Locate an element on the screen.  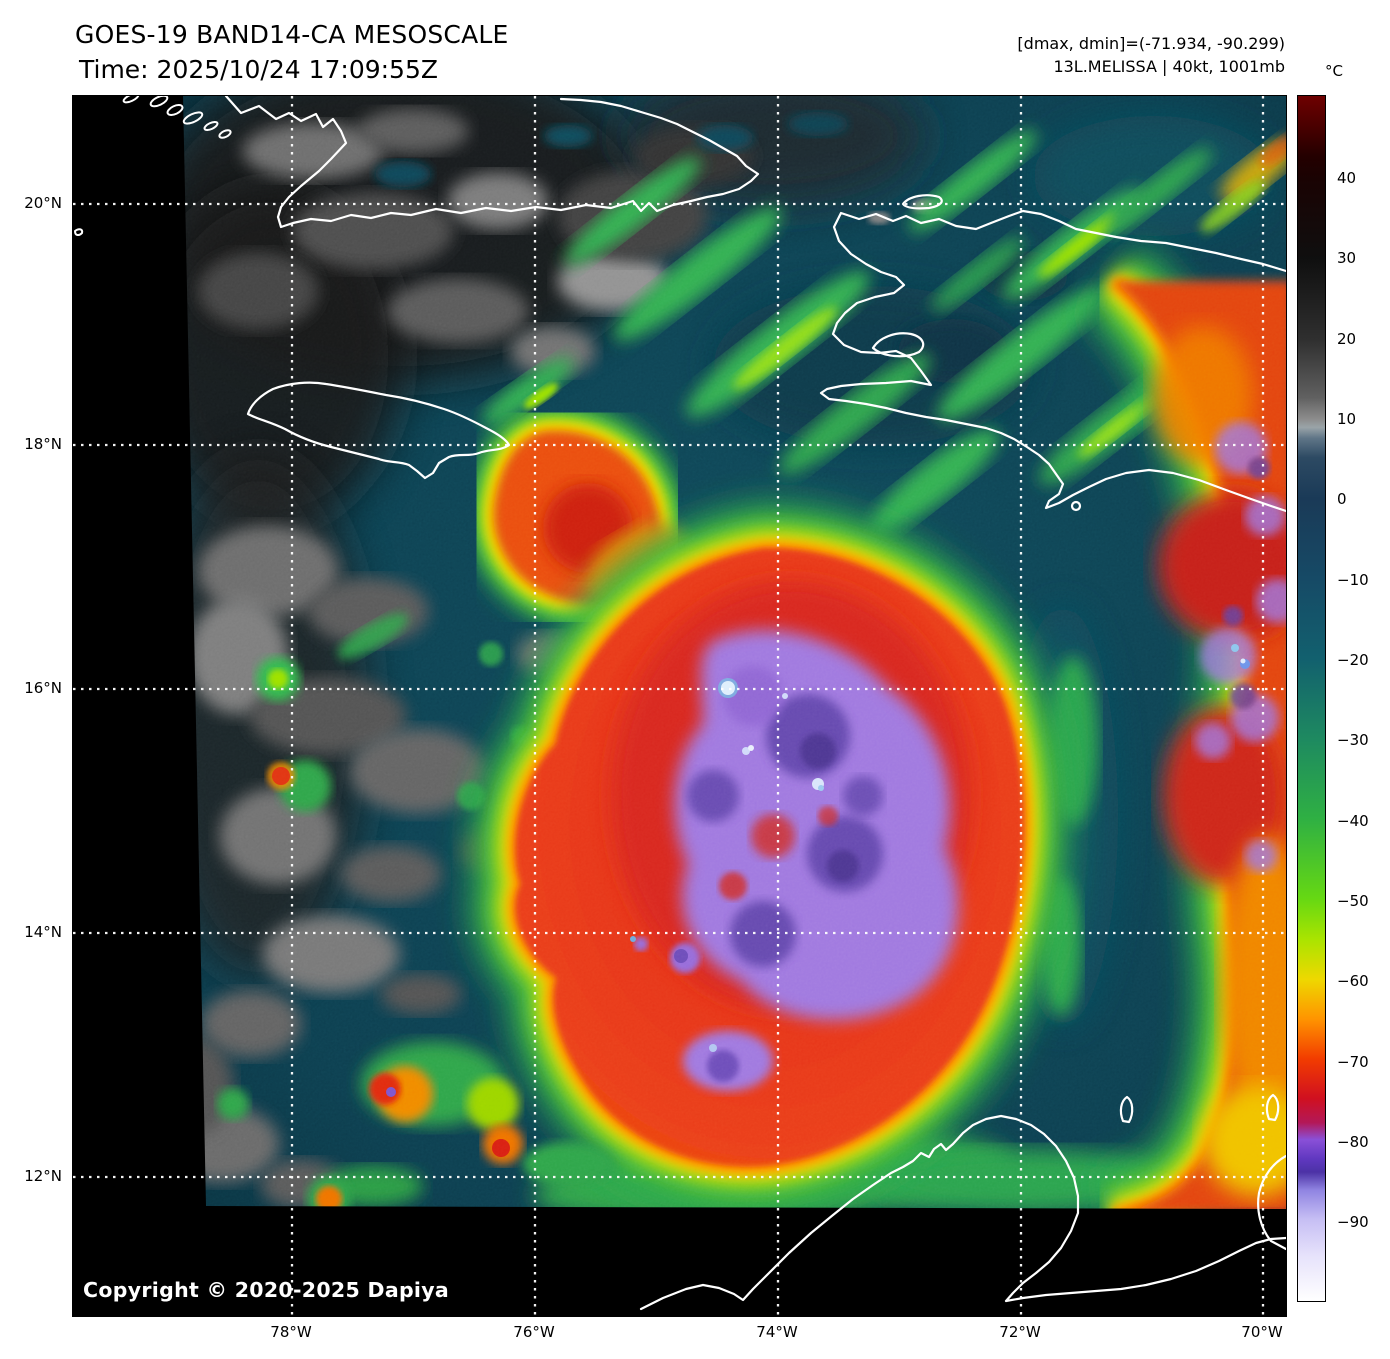
lat-label-16n: 16°N is located at coordinates (43, 688).